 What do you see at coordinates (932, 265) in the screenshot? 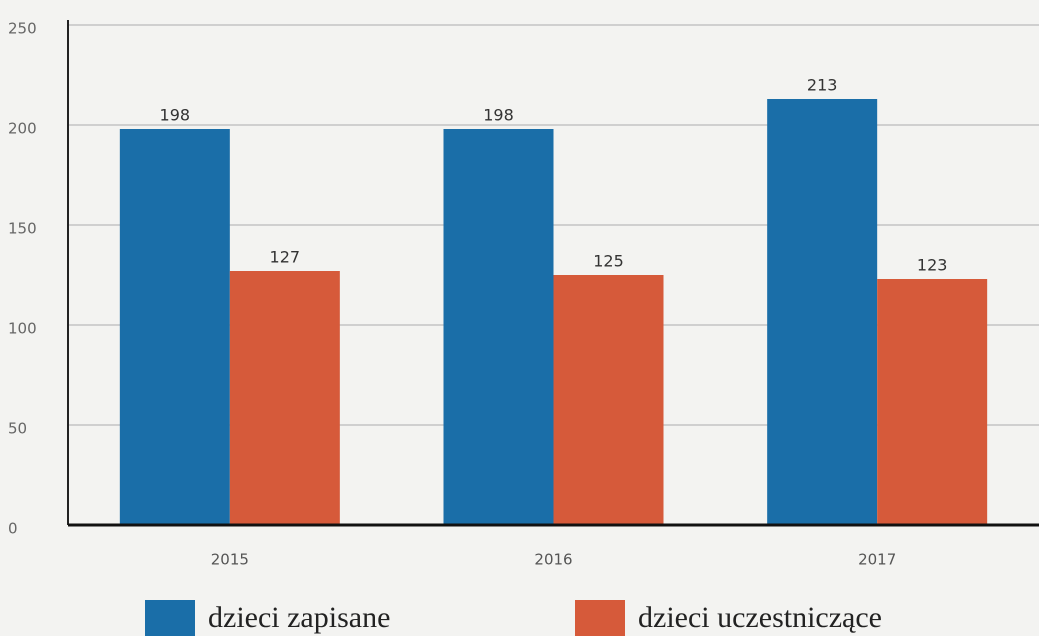
I see `data-label: 123` at bounding box center [932, 265].